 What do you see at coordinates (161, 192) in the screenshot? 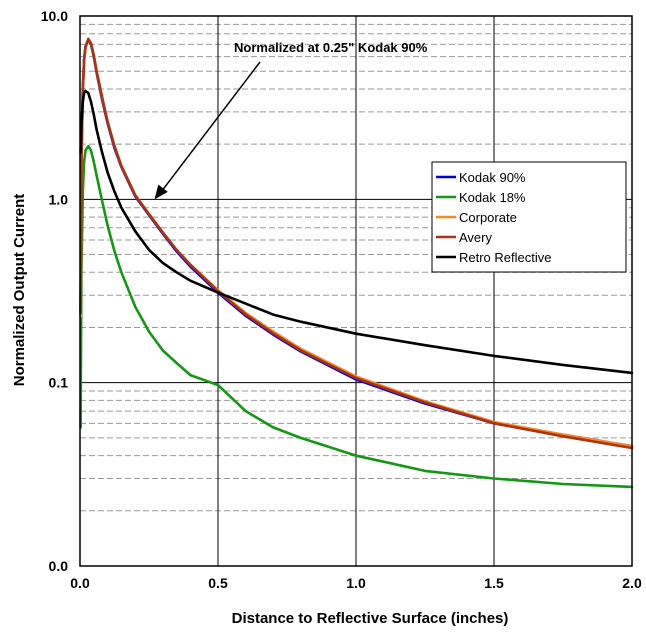
I see `annotation-arrowhead` at bounding box center [161, 192].